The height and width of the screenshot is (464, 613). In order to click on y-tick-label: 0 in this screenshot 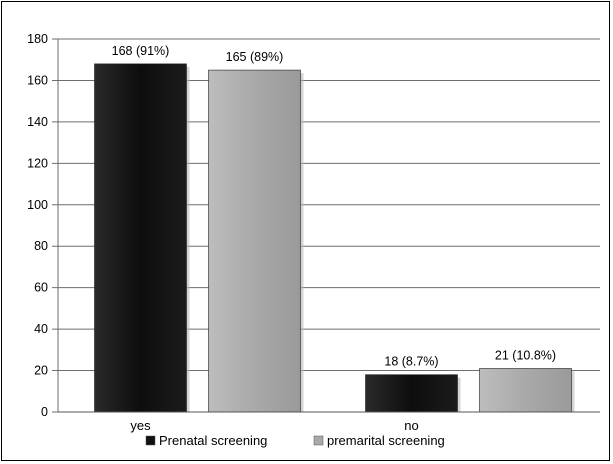, I will do `click(44, 412)`.